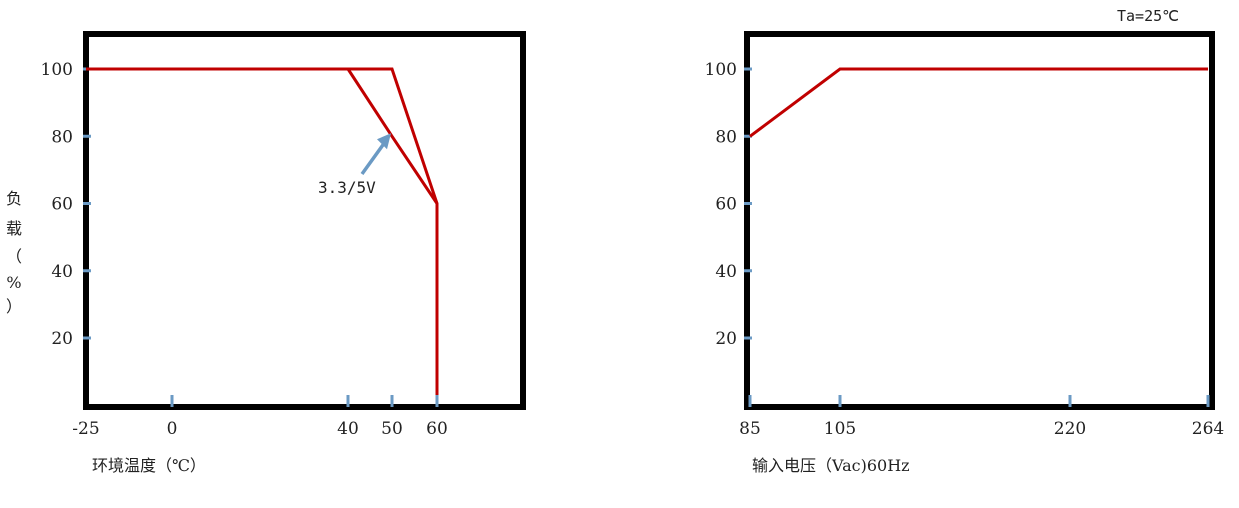 Image resolution: width=1239 pixels, height=508 pixels. I want to click on chart1-x-tick-label: 50, so click(392, 429).